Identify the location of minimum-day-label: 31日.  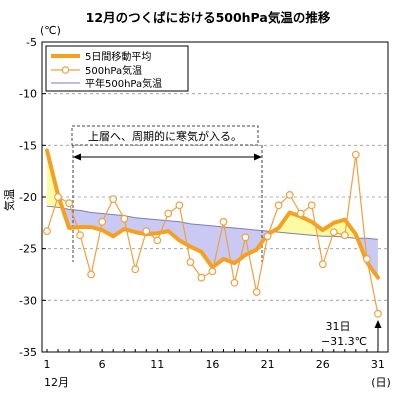
(338, 326).